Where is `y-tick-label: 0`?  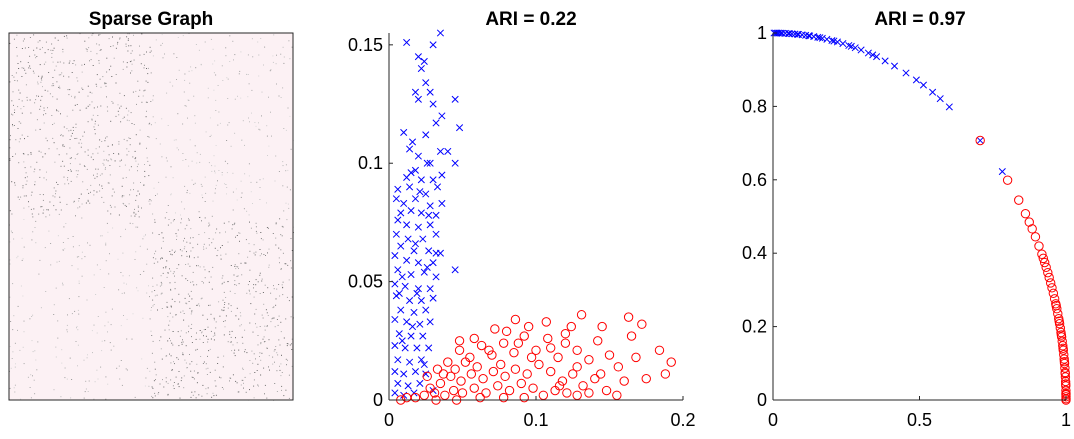 y-tick-label: 0 is located at coordinates (762, 400).